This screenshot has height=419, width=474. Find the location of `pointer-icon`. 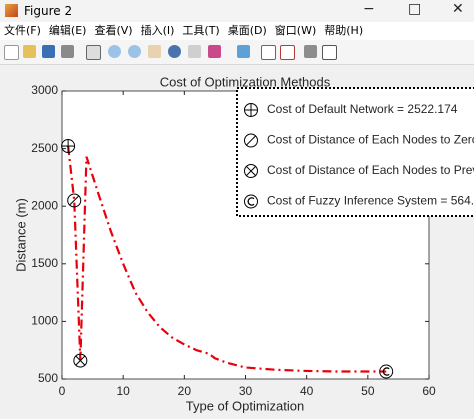

pointer-icon is located at coordinates (93, 52).